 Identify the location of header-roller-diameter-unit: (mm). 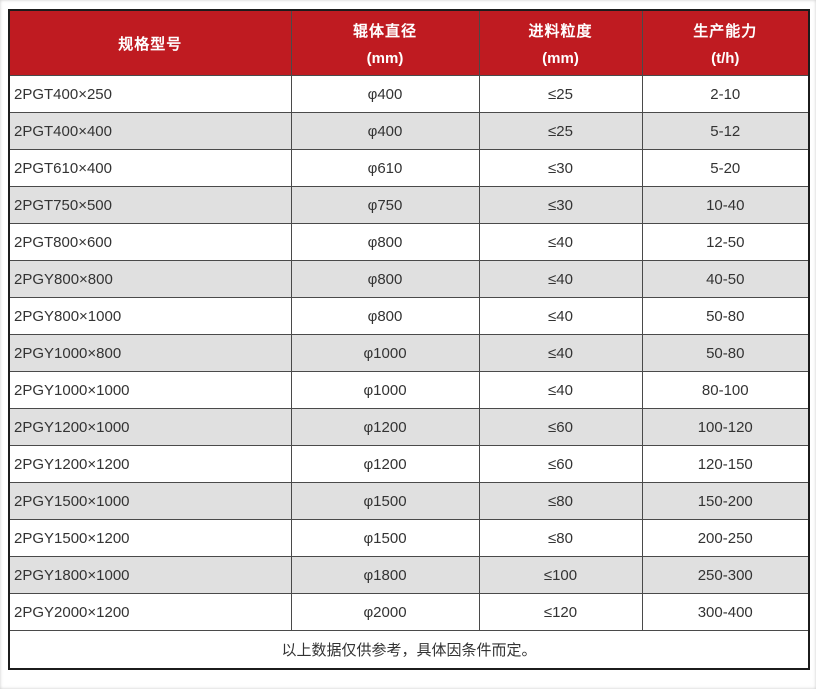
(385, 58).